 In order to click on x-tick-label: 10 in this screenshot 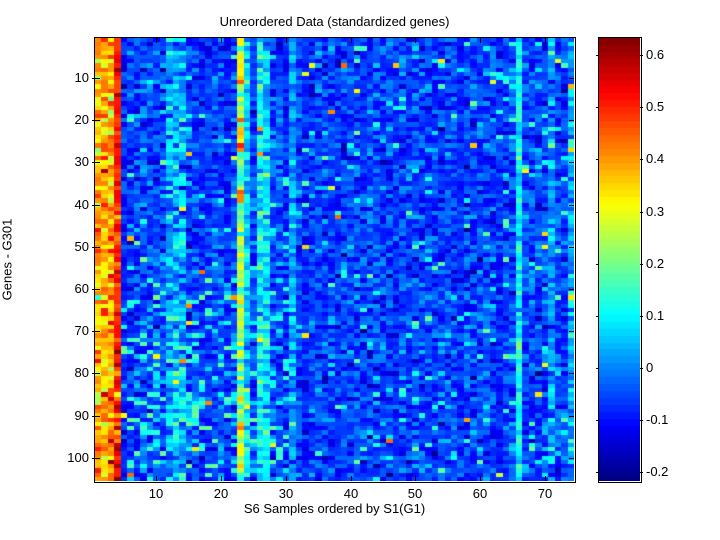, I will do `click(156, 493)`.